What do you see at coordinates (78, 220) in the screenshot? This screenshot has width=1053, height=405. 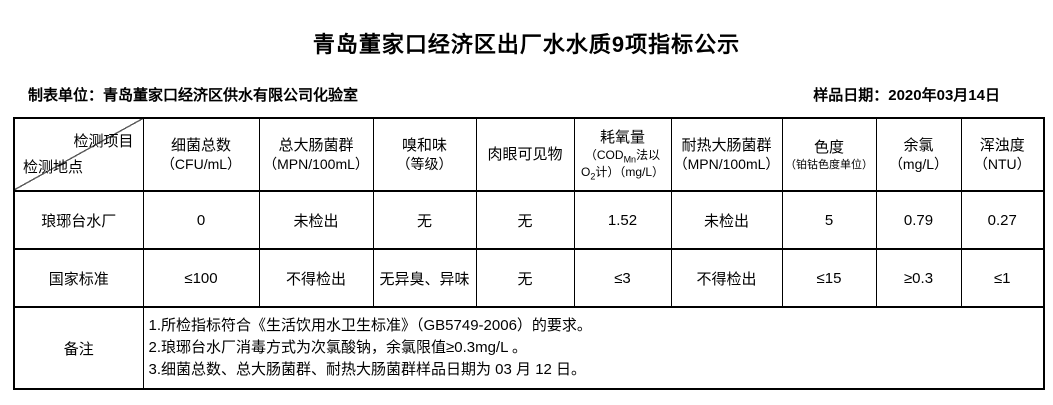 I see `row-label: 琅琊台水厂` at bounding box center [78, 220].